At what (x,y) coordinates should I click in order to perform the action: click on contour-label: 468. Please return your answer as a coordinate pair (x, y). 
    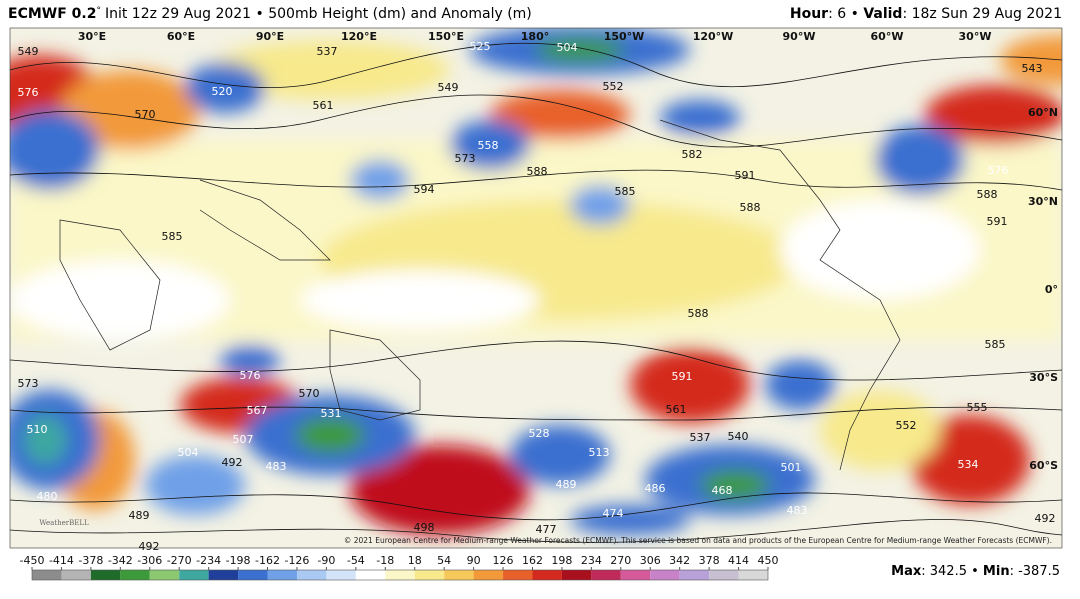
    Looking at the image, I should click on (722, 490).